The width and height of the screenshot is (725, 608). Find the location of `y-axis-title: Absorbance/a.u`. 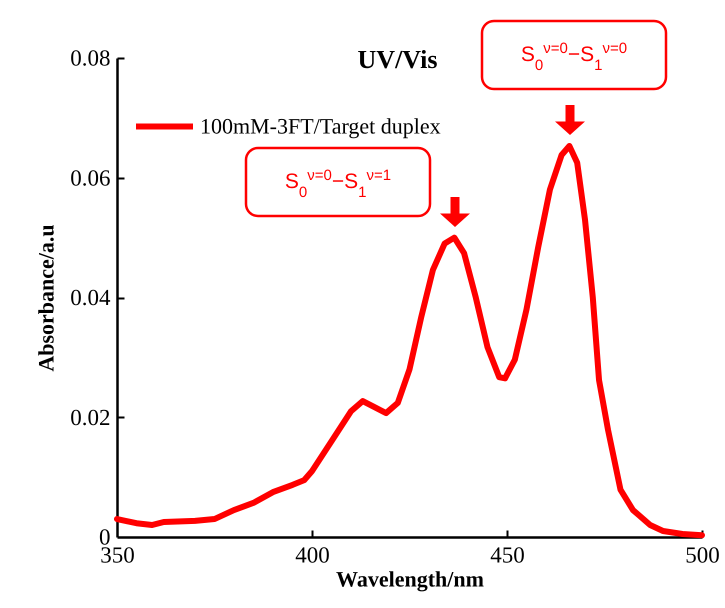

y-axis-title: Absorbance/a.u is located at coordinates (45, 298).